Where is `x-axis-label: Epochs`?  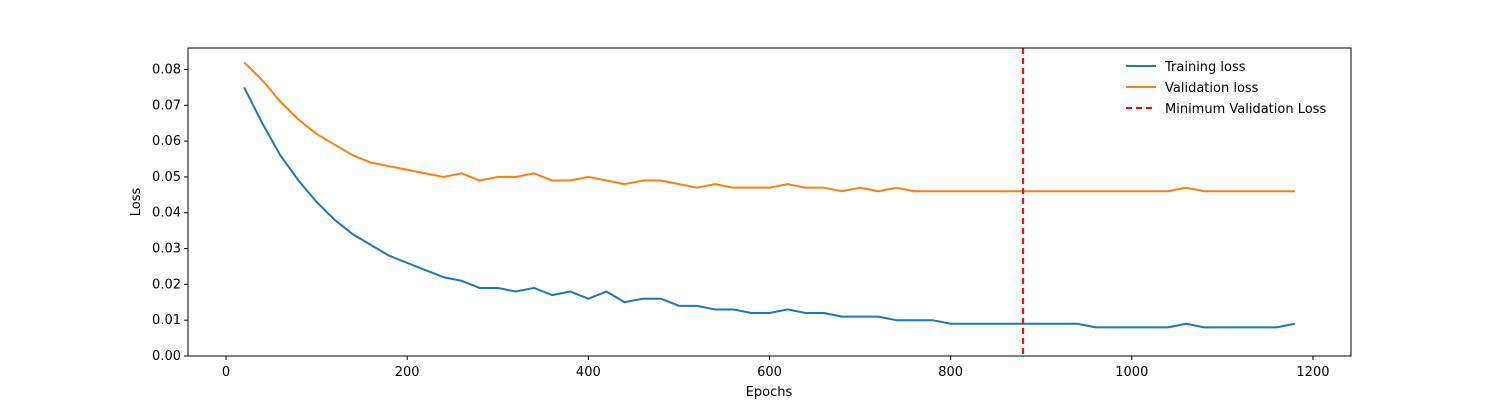 x-axis-label: Epochs is located at coordinates (769, 392).